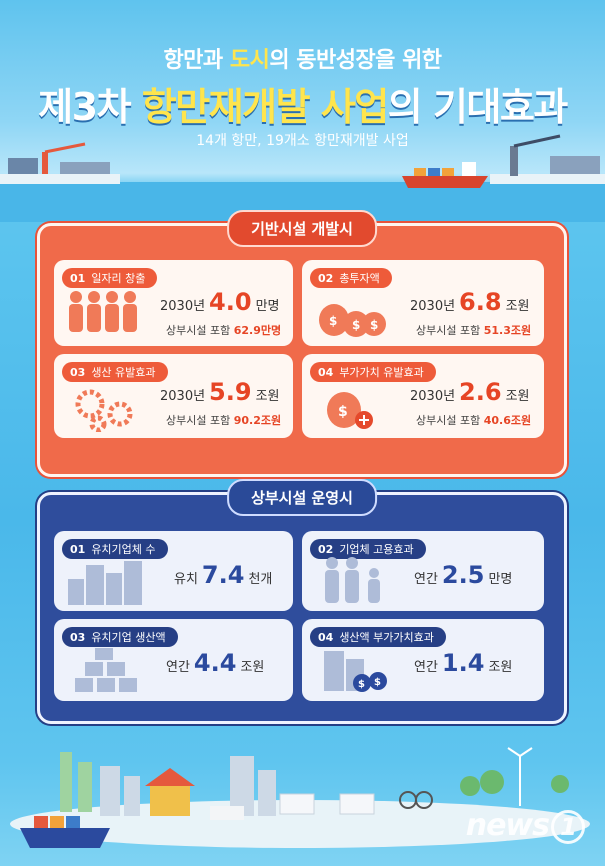 The image size is (605, 866). I want to click on section-operations-title: 상부시설 운영시, so click(302, 497).